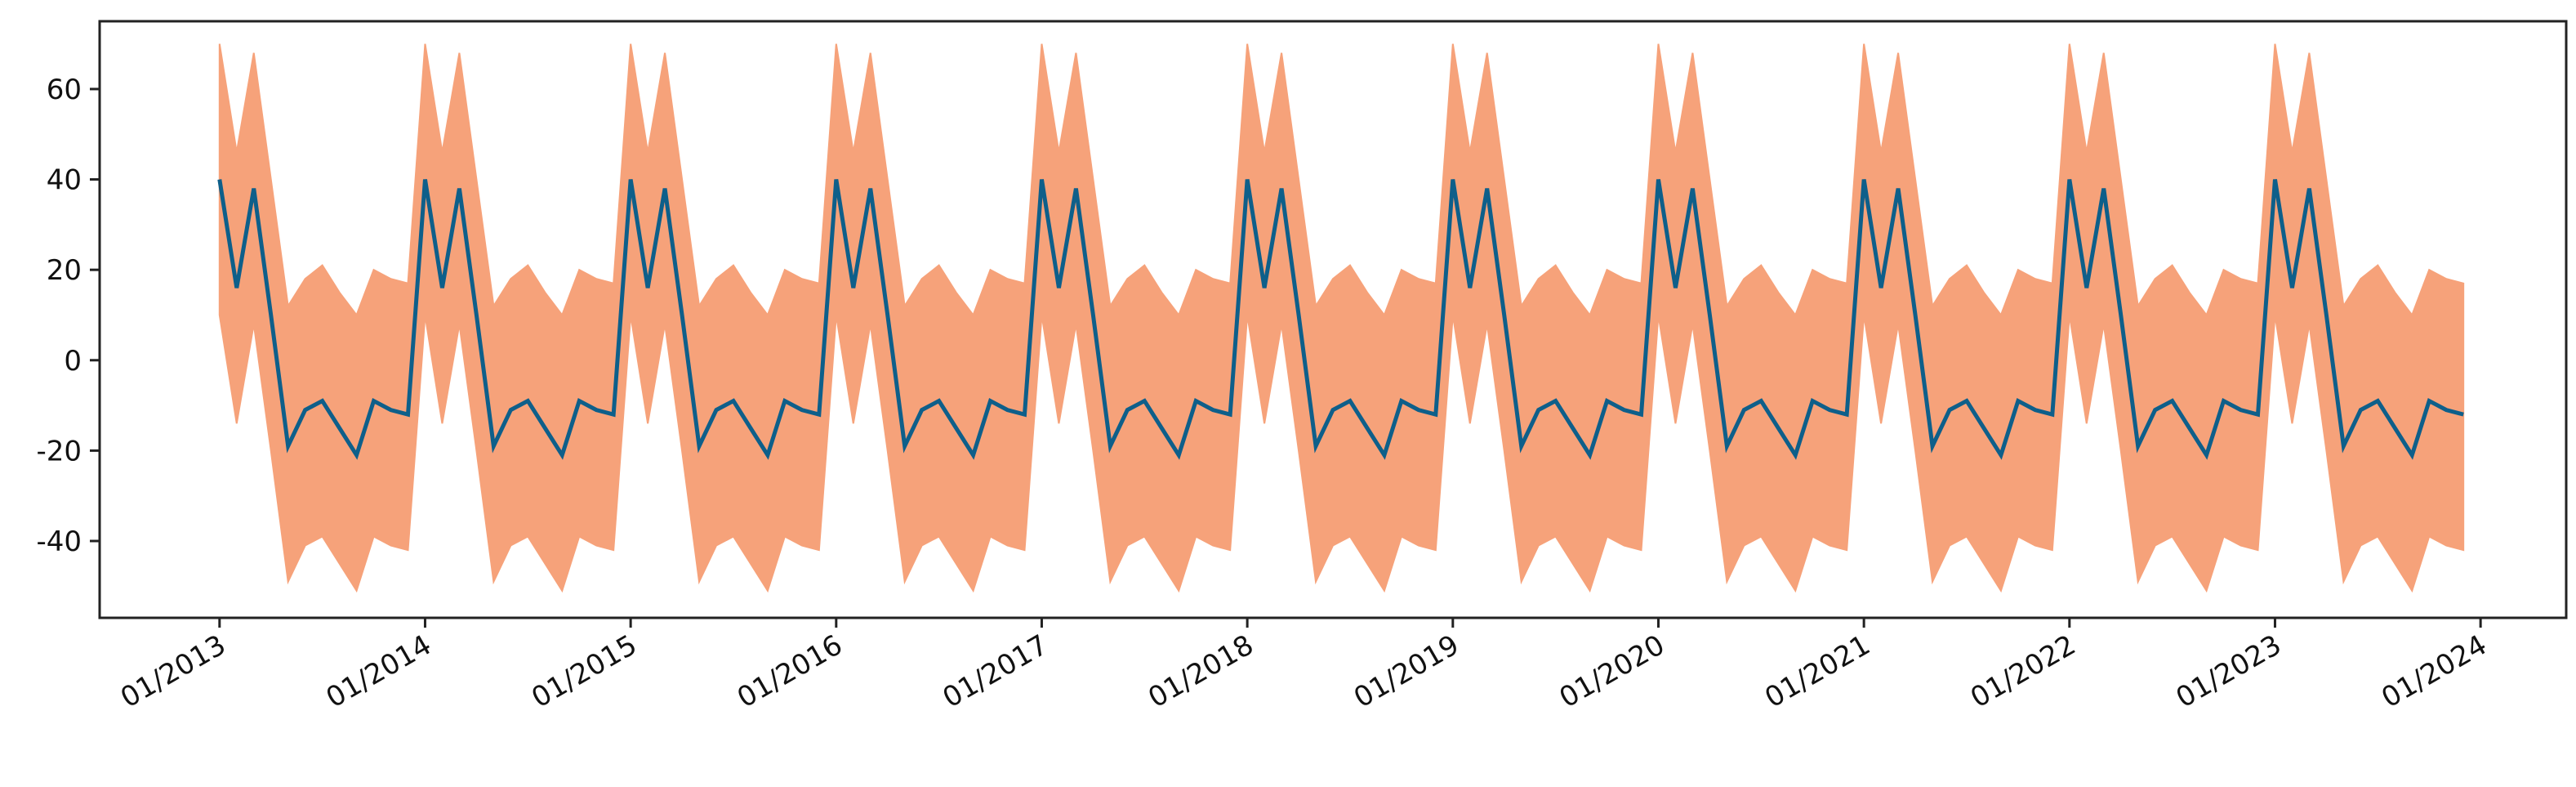 The image size is (2576, 787). What do you see at coordinates (379, 671) in the screenshot?
I see `x-tick-label: 01/2014` at bounding box center [379, 671].